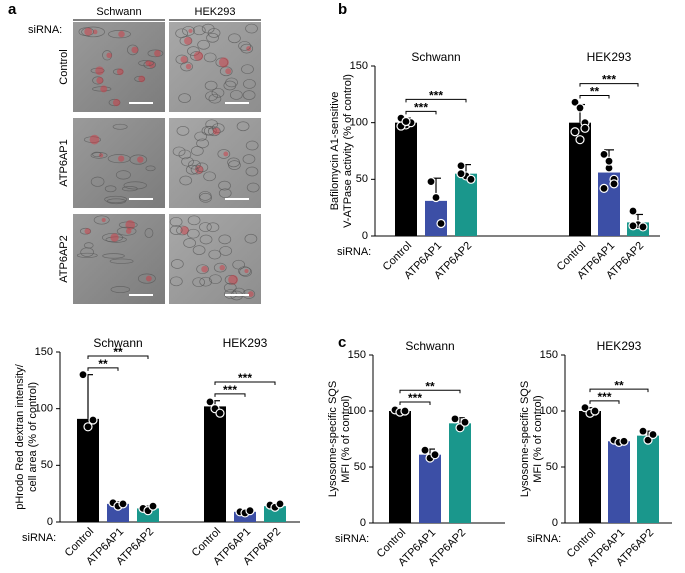 The image size is (685, 573). Describe the element at coordinates (118, 12) in the screenshot. I see `column-header: Schwann` at that location.